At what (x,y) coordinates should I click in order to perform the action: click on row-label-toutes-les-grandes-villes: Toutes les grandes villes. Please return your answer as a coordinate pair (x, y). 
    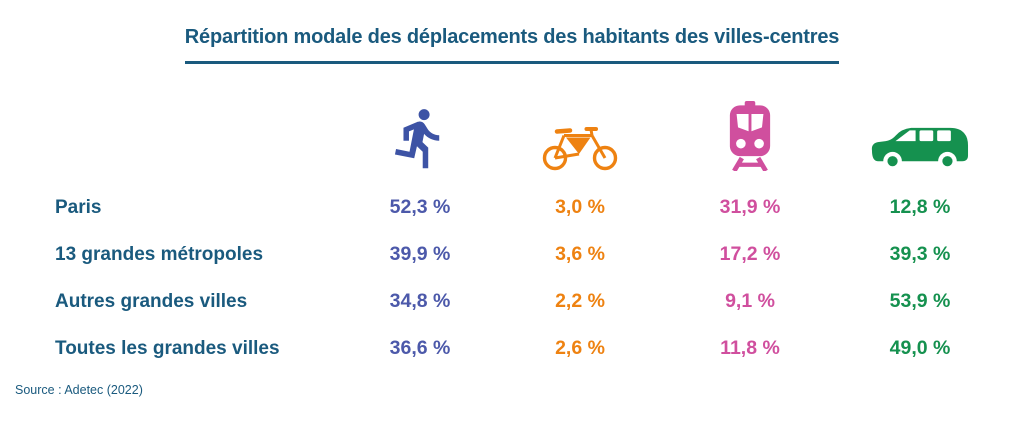
    Looking at the image, I should click on (167, 348).